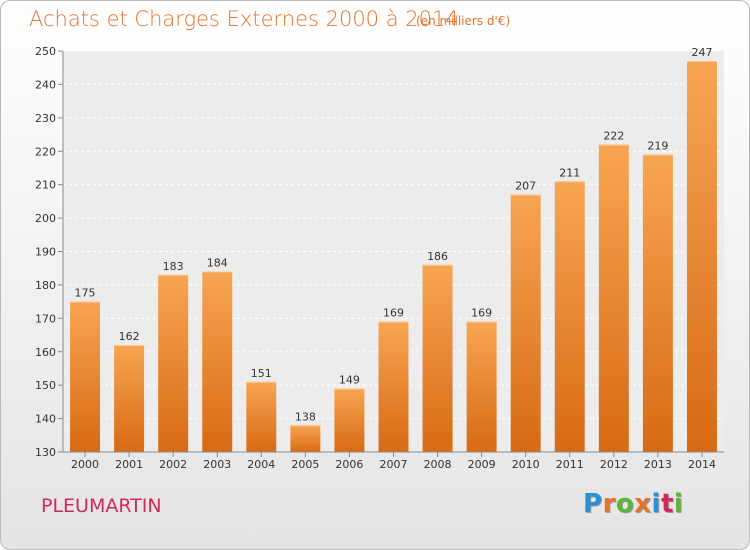 This screenshot has height=550, width=750. Describe the element at coordinates (658, 464) in the screenshot. I see `x-tick-label: 2013` at that location.